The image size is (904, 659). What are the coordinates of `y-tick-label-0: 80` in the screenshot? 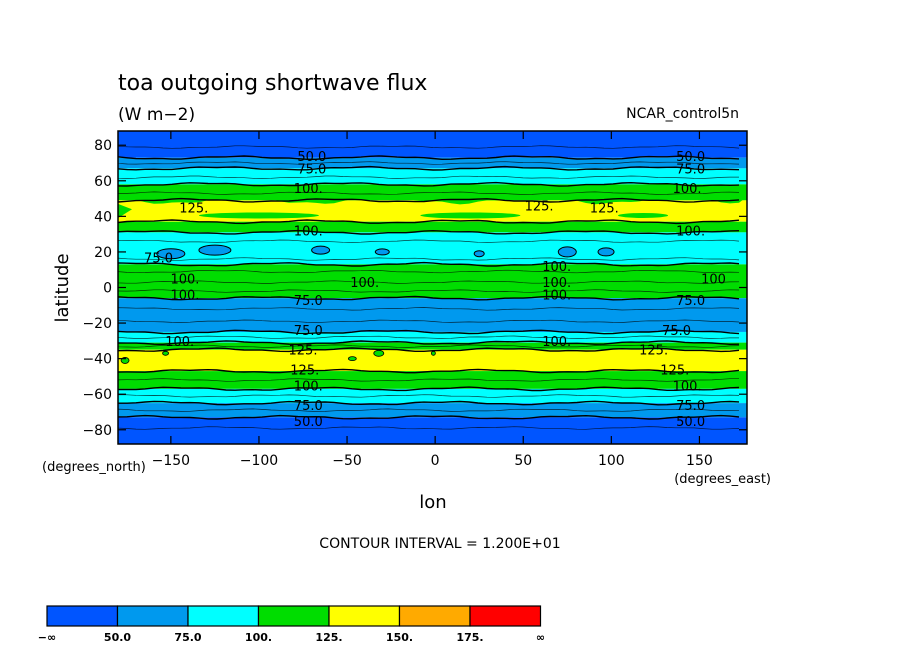 It's located at (103, 146).